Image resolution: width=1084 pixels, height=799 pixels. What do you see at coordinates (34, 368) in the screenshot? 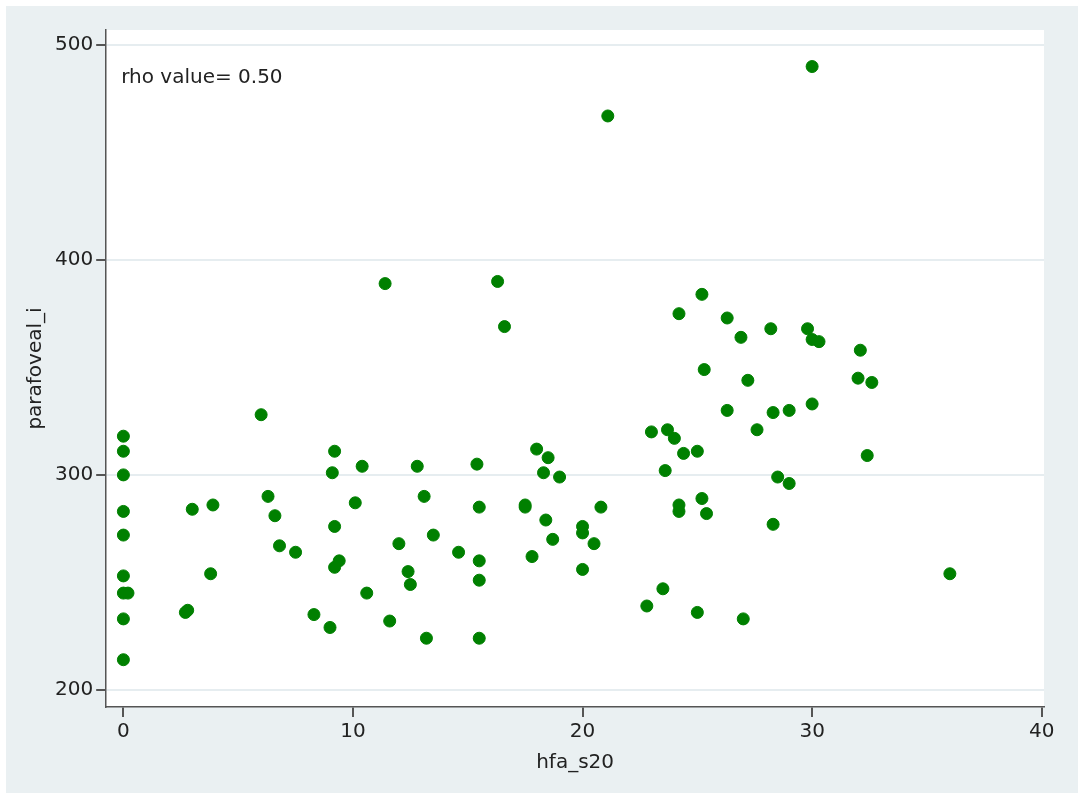
I see `y-axis-title: parafoveal_i` at bounding box center [34, 368].